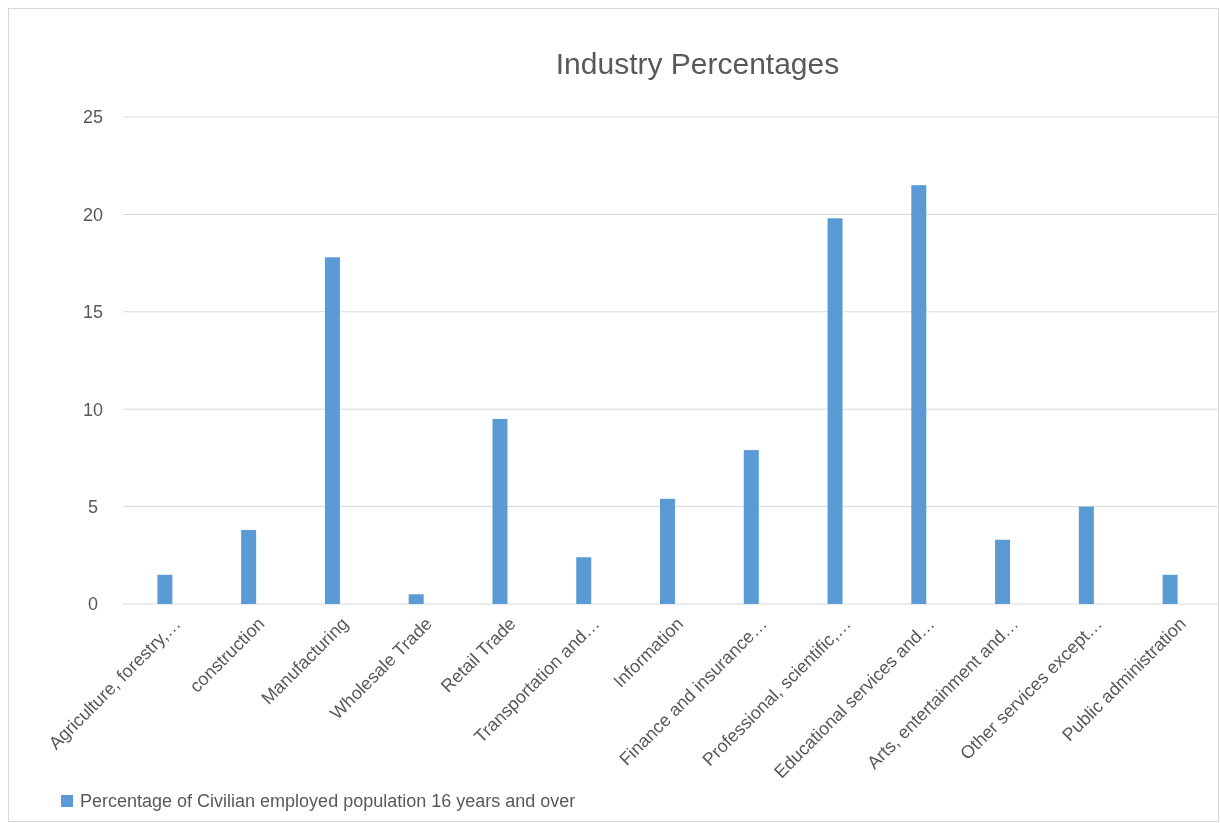  What do you see at coordinates (93, 409) in the screenshot?
I see `y-tick-label: 10` at bounding box center [93, 409].